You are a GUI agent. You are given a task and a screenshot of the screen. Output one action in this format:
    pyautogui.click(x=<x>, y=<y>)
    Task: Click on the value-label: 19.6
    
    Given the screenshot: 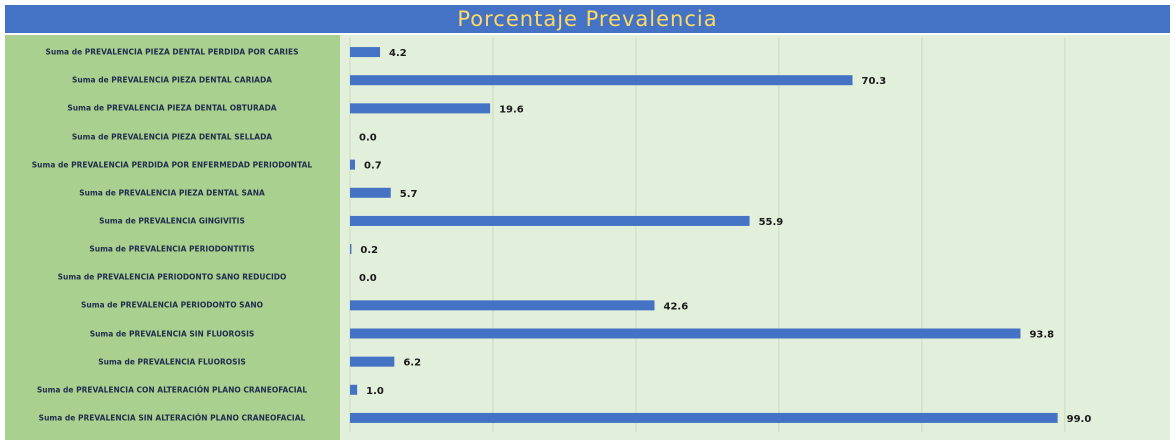 What is the action you would take?
    pyautogui.click(x=511, y=109)
    